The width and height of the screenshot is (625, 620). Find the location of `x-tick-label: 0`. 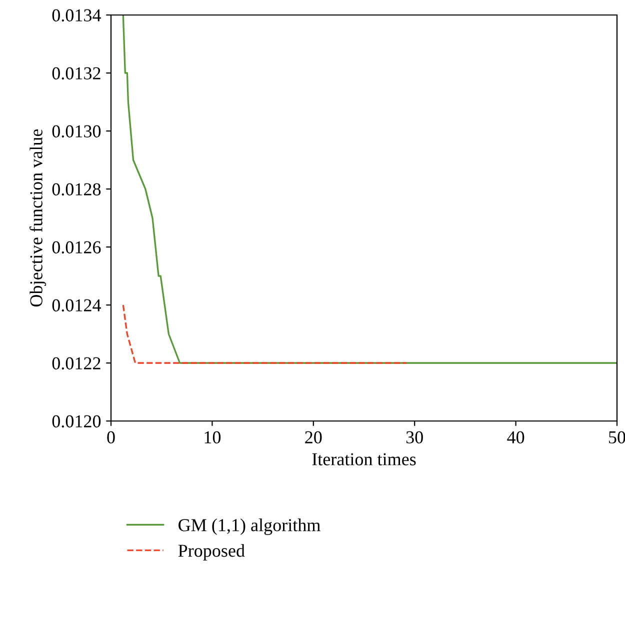

x-tick-label: 0 is located at coordinates (111, 437).